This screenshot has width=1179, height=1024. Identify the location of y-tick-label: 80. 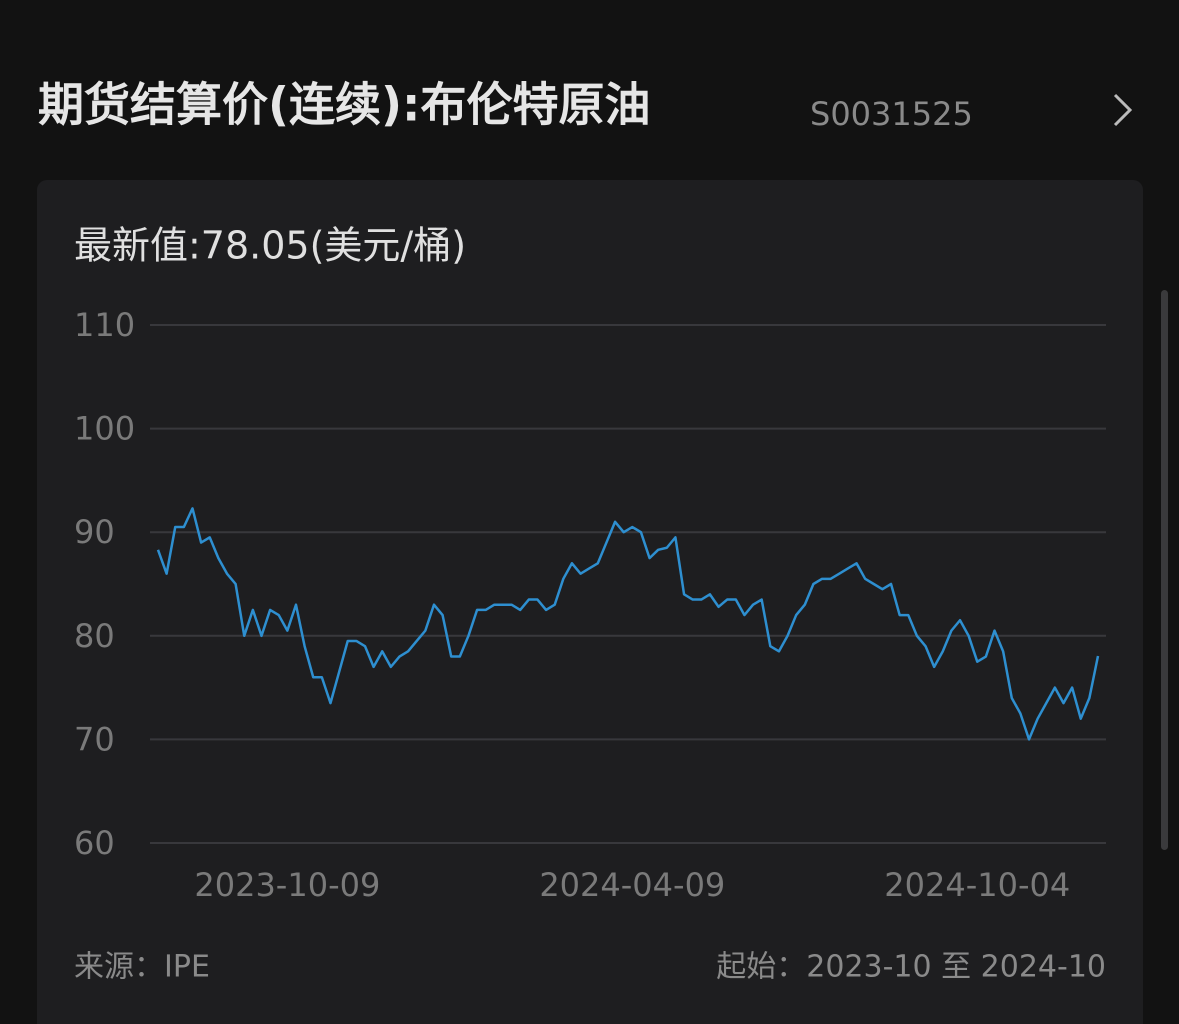
(94, 636).